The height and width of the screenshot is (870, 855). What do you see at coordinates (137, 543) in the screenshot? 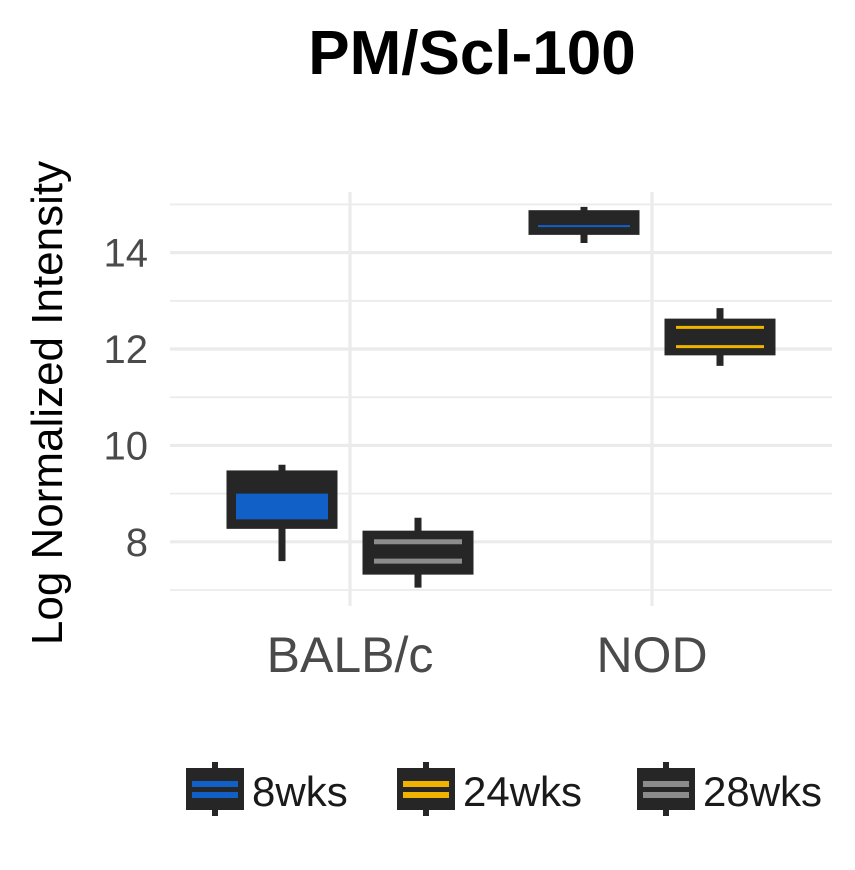
I see `y-tick-label-8: 8` at bounding box center [137, 543].